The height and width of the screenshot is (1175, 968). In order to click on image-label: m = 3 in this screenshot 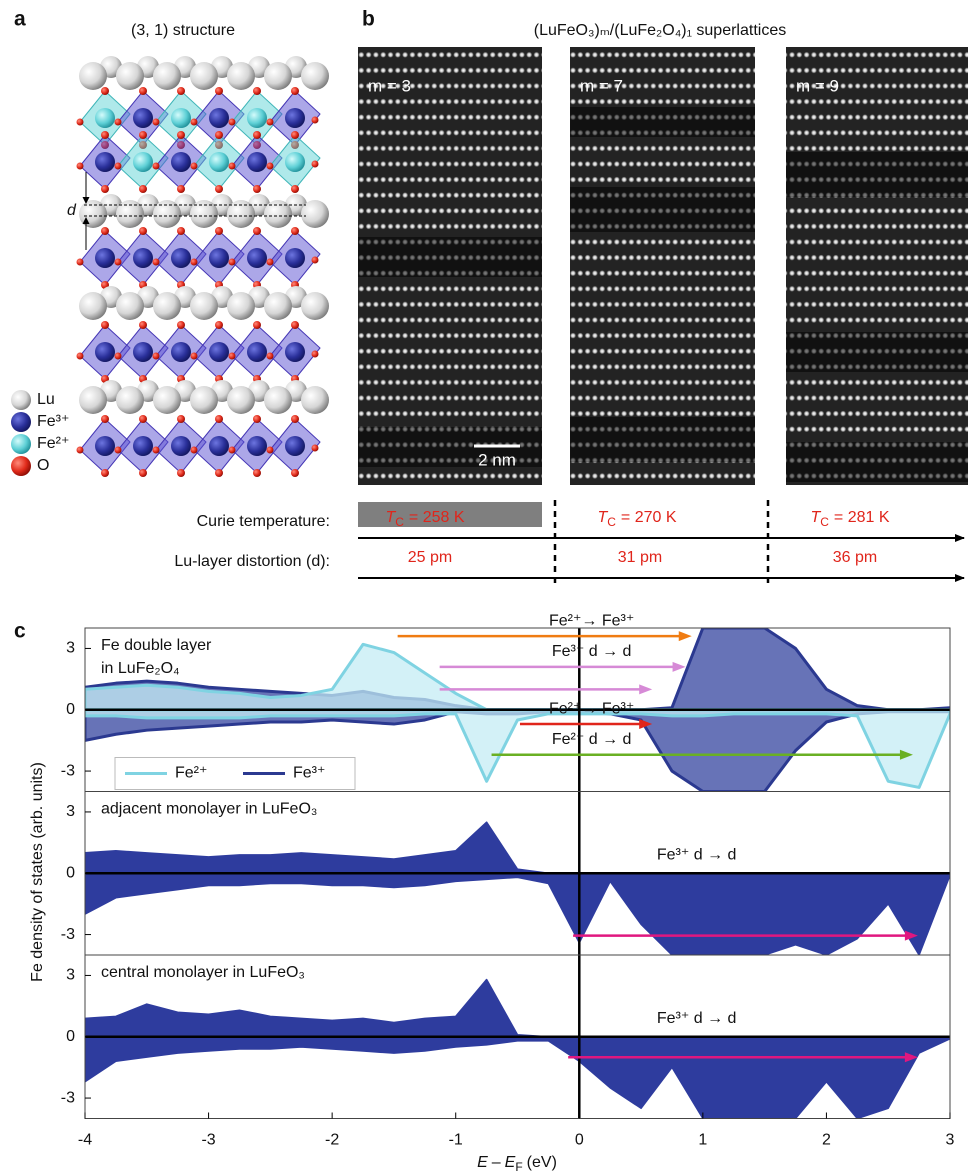, I will do `click(389, 85)`.